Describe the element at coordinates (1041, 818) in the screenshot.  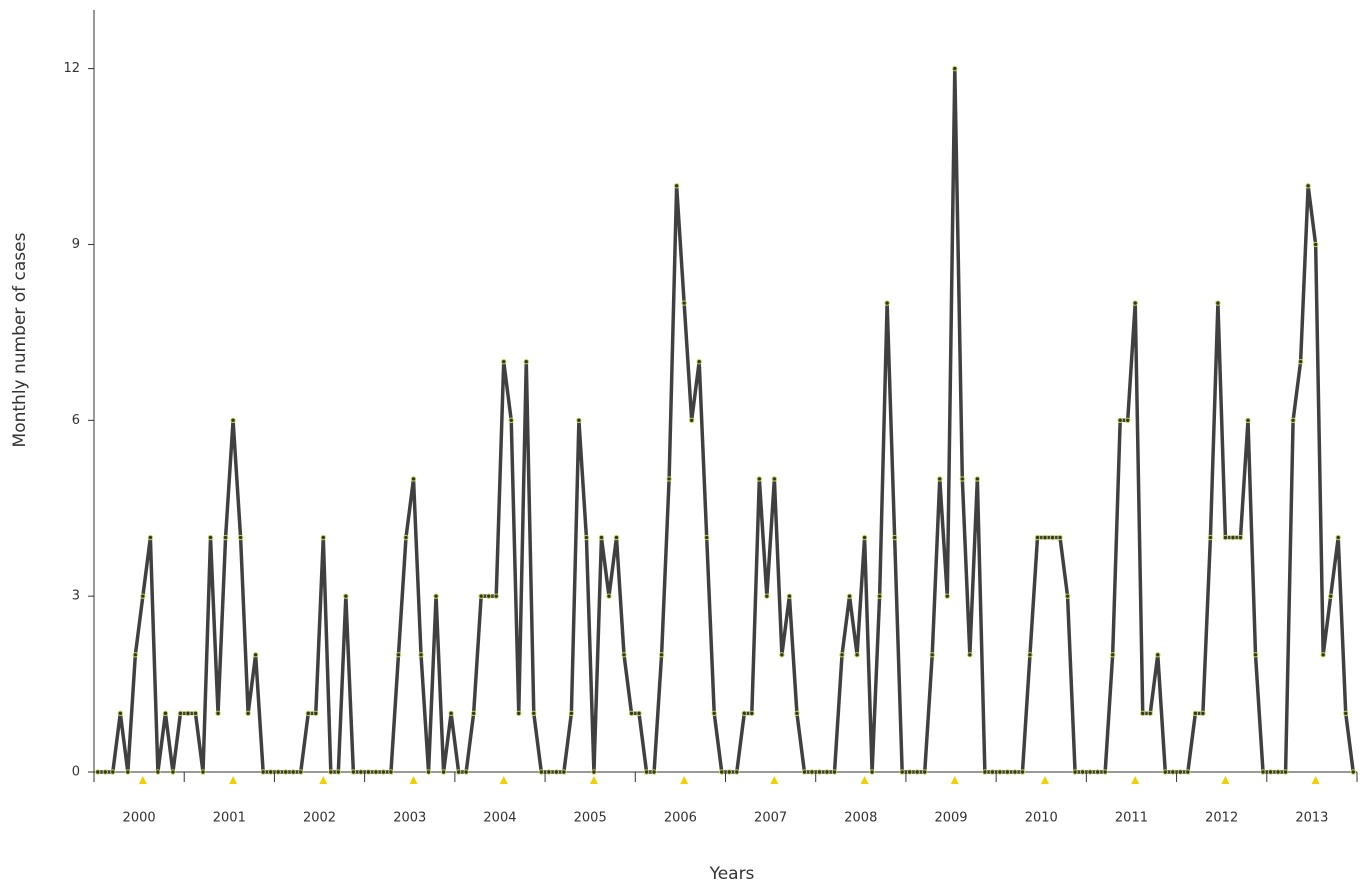
I see `x-tick-label: 2010` at that location.